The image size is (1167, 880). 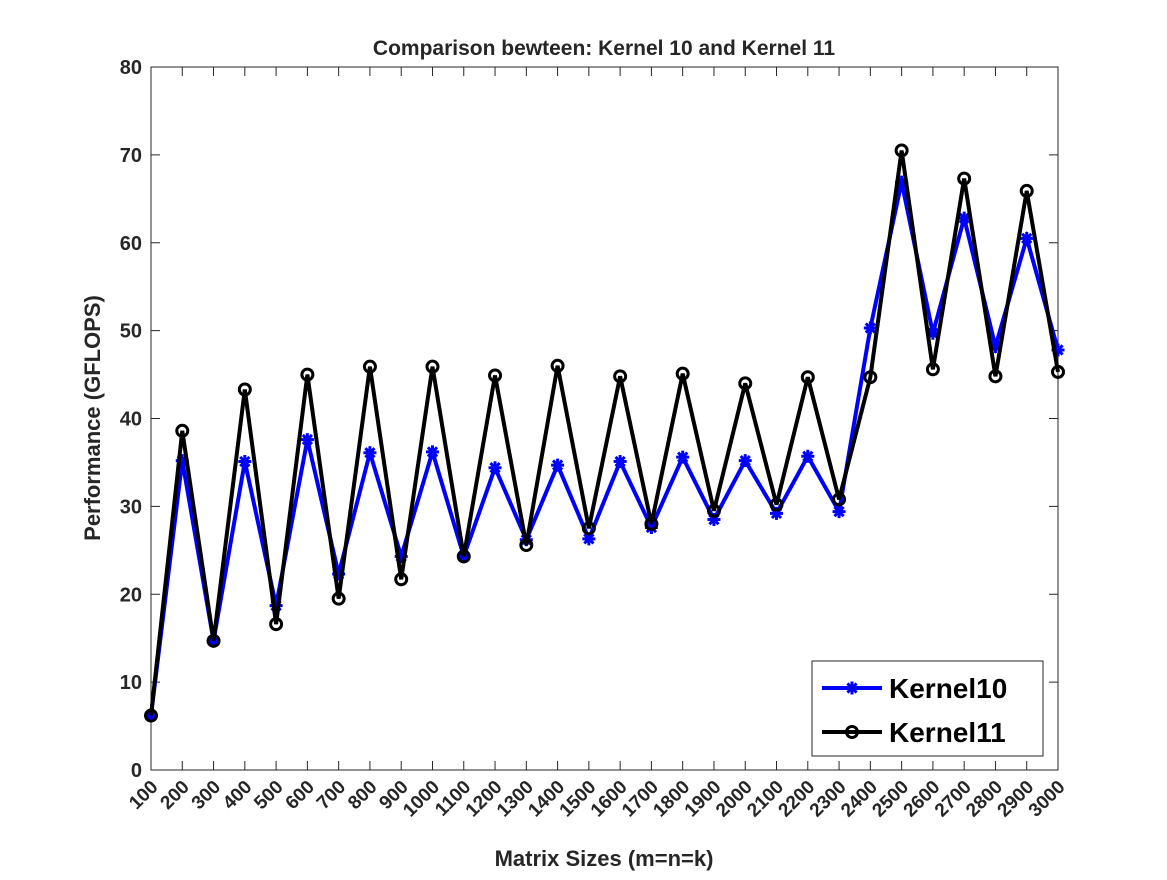 I want to click on y-tick-label: 80, so click(x=131, y=68).